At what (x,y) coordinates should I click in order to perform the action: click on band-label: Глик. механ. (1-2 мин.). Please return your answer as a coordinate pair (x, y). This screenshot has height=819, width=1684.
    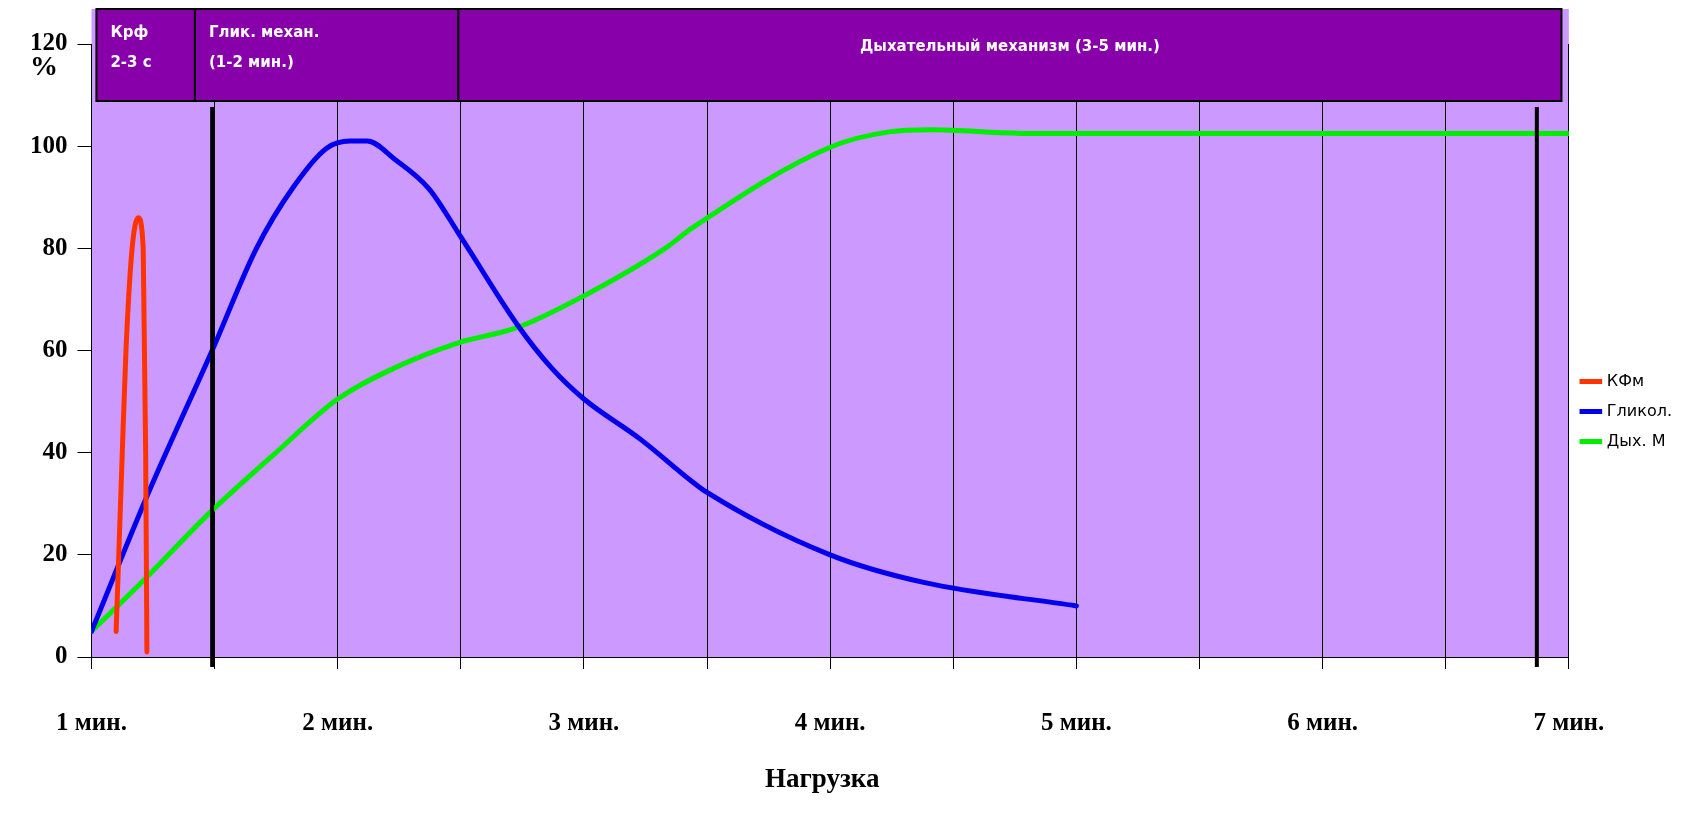
    Looking at the image, I should click on (264, 46).